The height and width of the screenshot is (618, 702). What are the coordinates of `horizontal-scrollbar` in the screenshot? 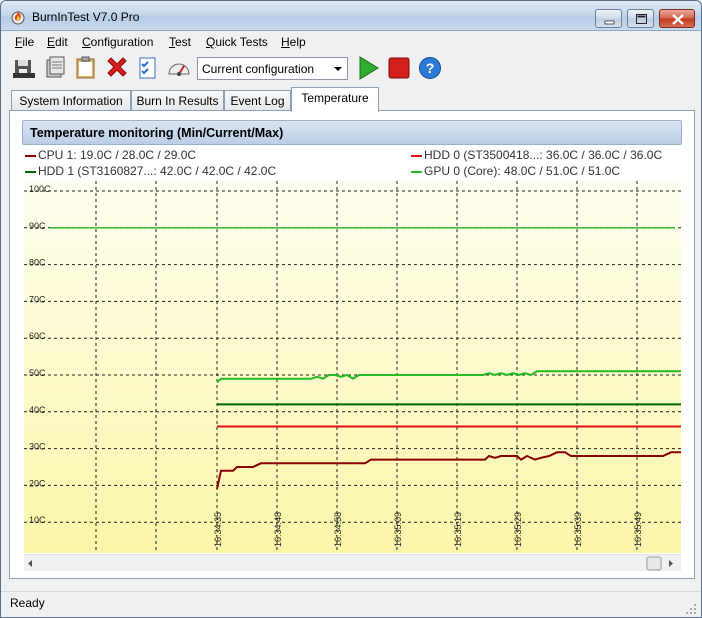 It's located at (352, 562).